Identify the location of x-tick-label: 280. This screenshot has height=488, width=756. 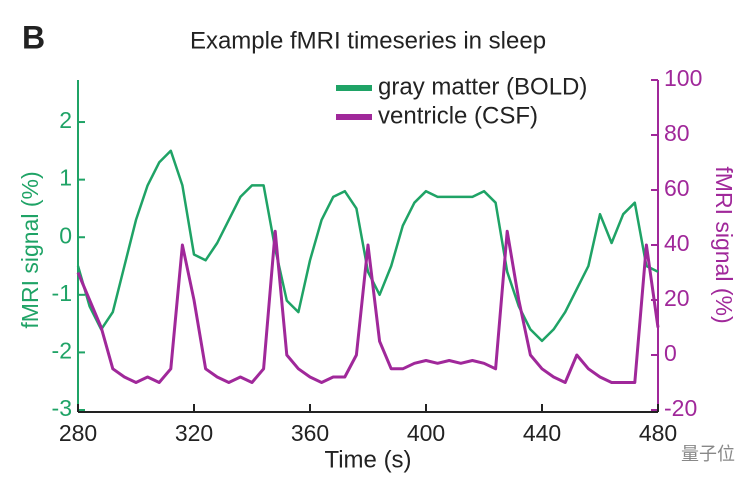
(78, 433).